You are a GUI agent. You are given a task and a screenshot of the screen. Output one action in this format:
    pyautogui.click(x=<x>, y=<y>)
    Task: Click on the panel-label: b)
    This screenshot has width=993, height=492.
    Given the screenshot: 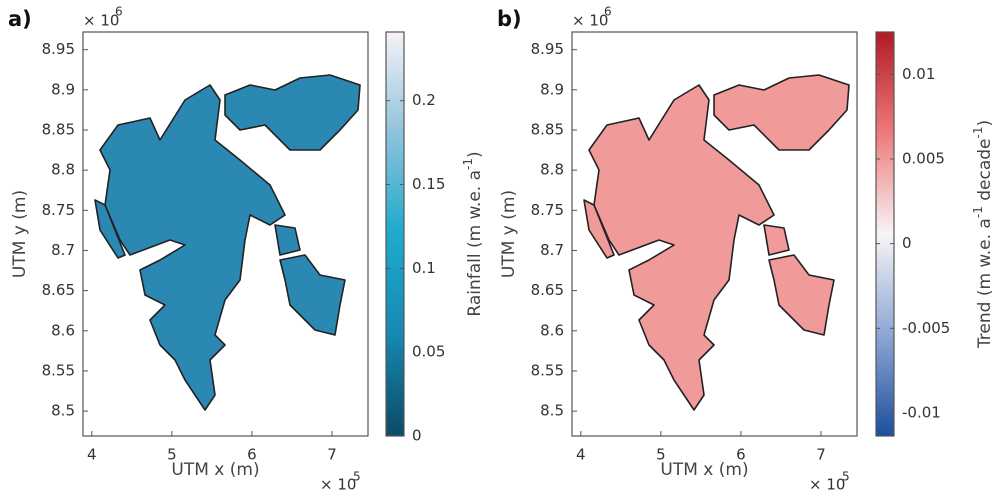 What is the action you would take?
    pyautogui.click(x=509, y=19)
    